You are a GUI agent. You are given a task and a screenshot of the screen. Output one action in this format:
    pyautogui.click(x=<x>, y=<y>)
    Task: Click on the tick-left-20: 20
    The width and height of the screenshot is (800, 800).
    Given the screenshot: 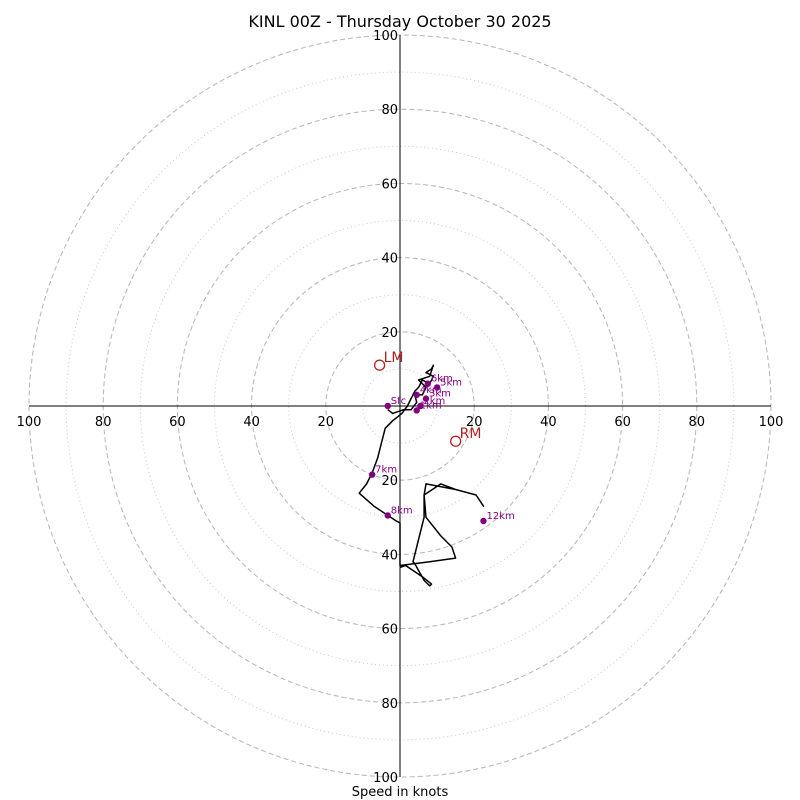 What is the action you would take?
    pyautogui.click(x=326, y=422)
    